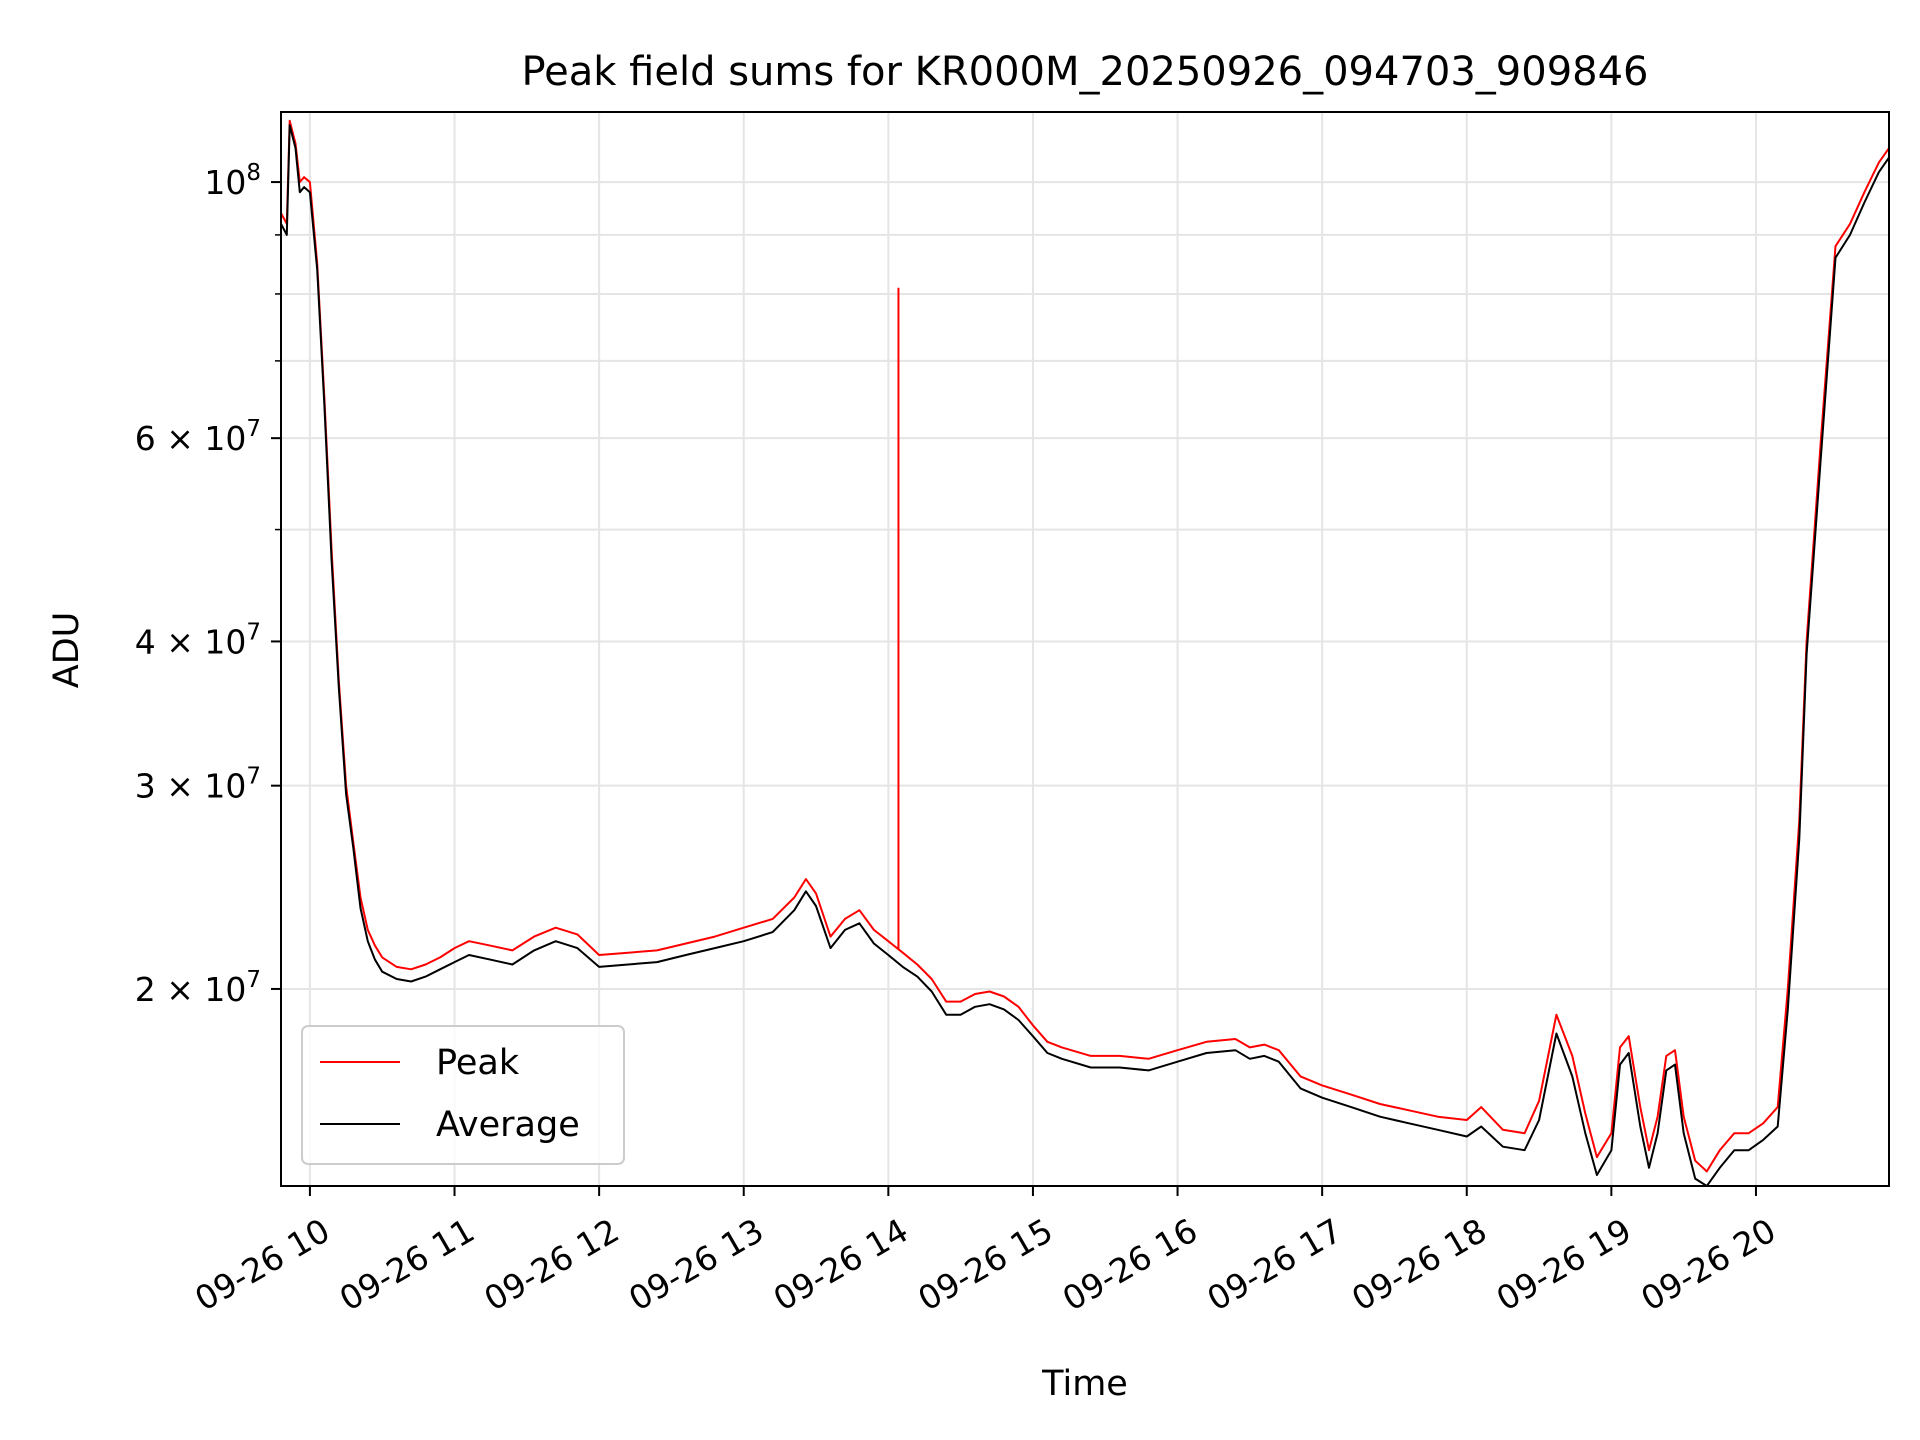 The image size is (1920, 1440). I want to click on legend: Peak Average, so click(463, 1095).